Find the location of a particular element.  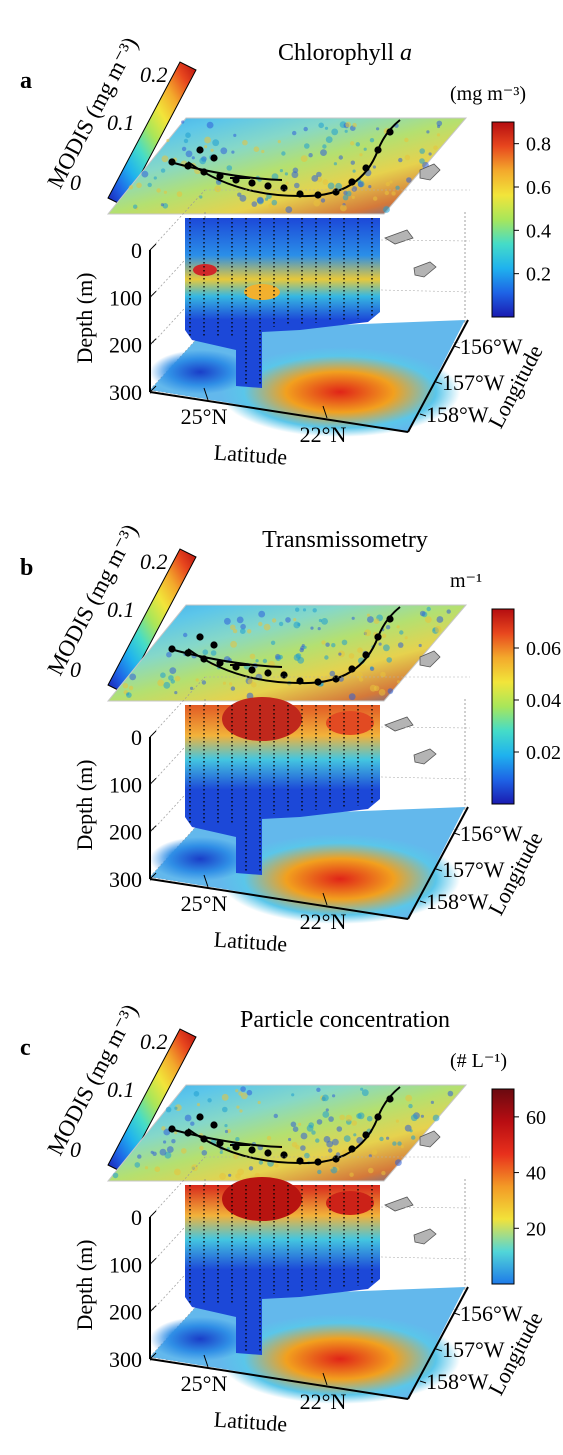

colorbar is located at coordinates (503, 706).